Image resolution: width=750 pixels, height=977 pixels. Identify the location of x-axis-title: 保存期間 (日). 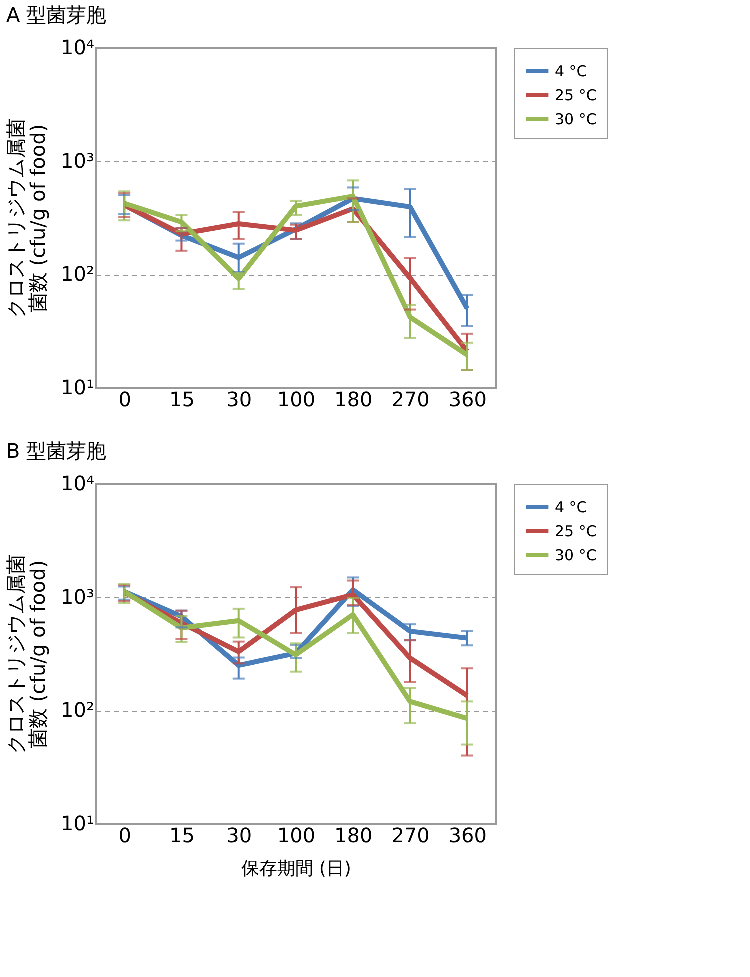
(297, 869).